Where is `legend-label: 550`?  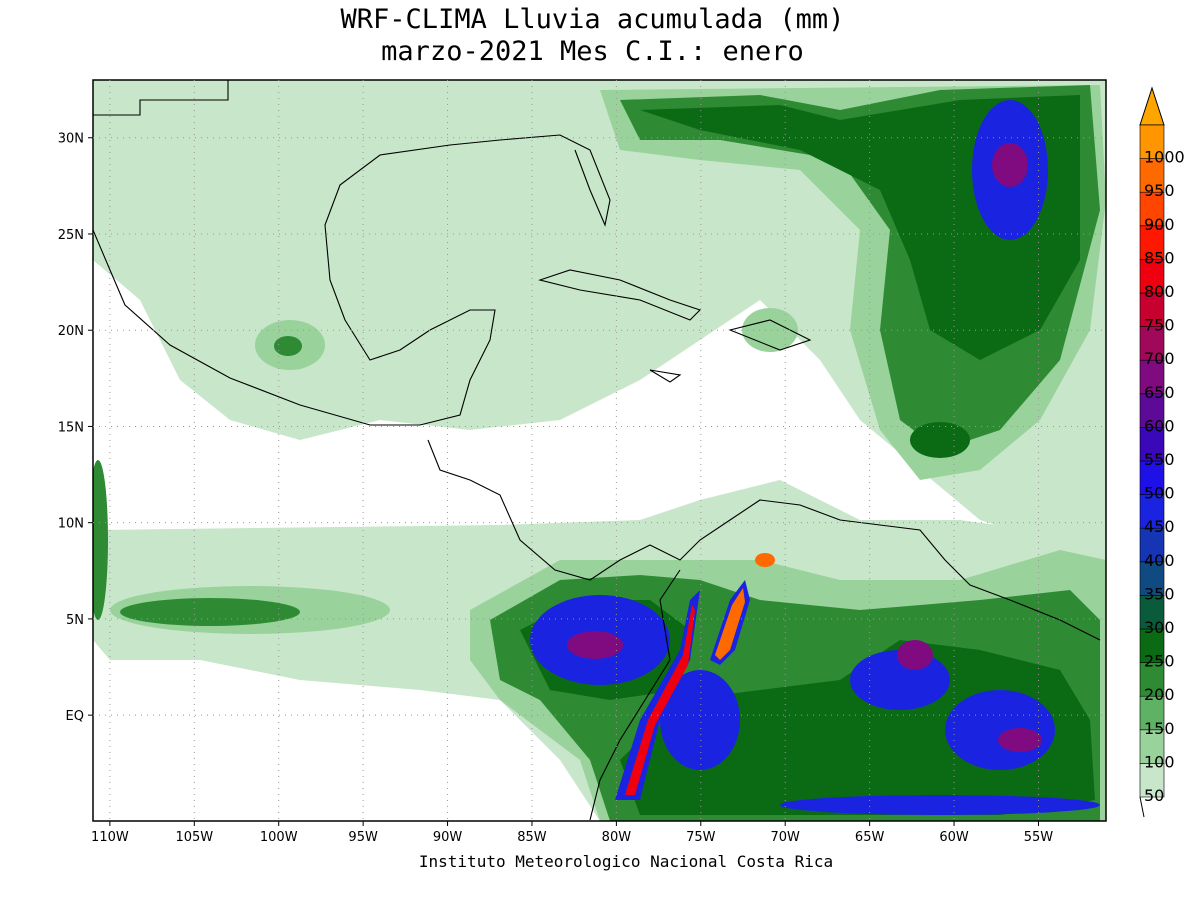
legend-label: 550 is located at coordinates (1159, 459).